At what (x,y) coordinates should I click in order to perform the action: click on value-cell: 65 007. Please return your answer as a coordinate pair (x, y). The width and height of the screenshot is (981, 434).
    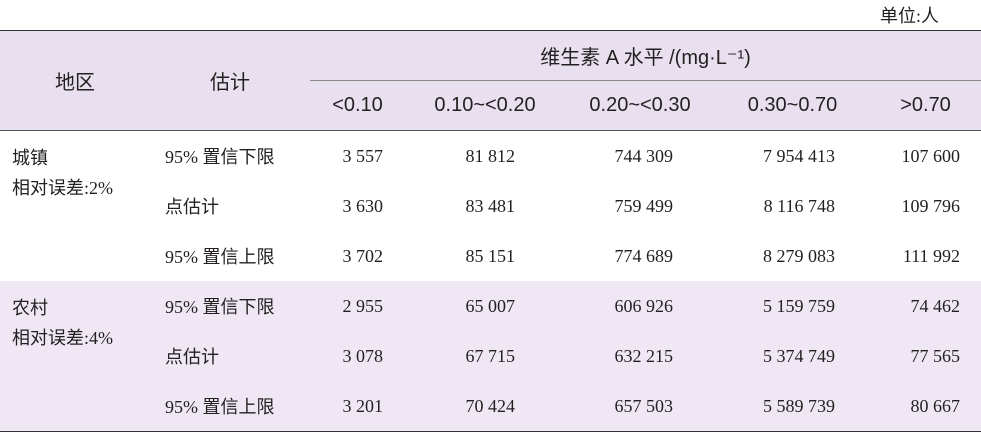
    Looking at the image, I should click on (490, 305).